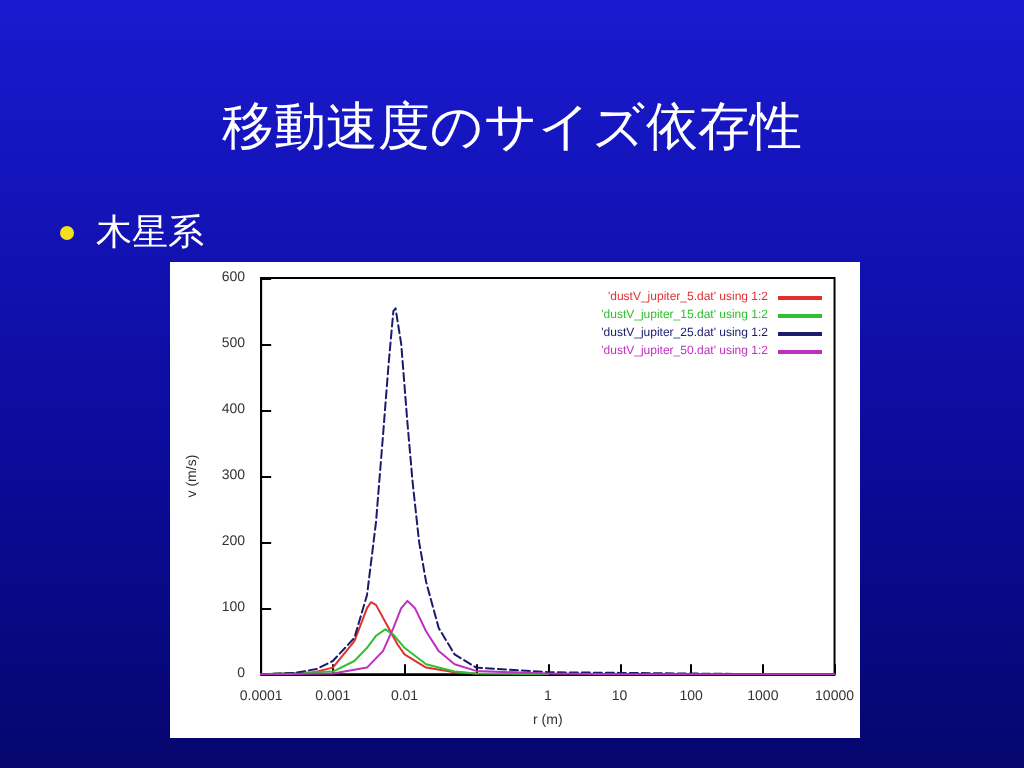  Describe the element at coordinates (512, 129) in the screenshot. I see `chart-title: 移動速度のサイズ依存性` at that location.